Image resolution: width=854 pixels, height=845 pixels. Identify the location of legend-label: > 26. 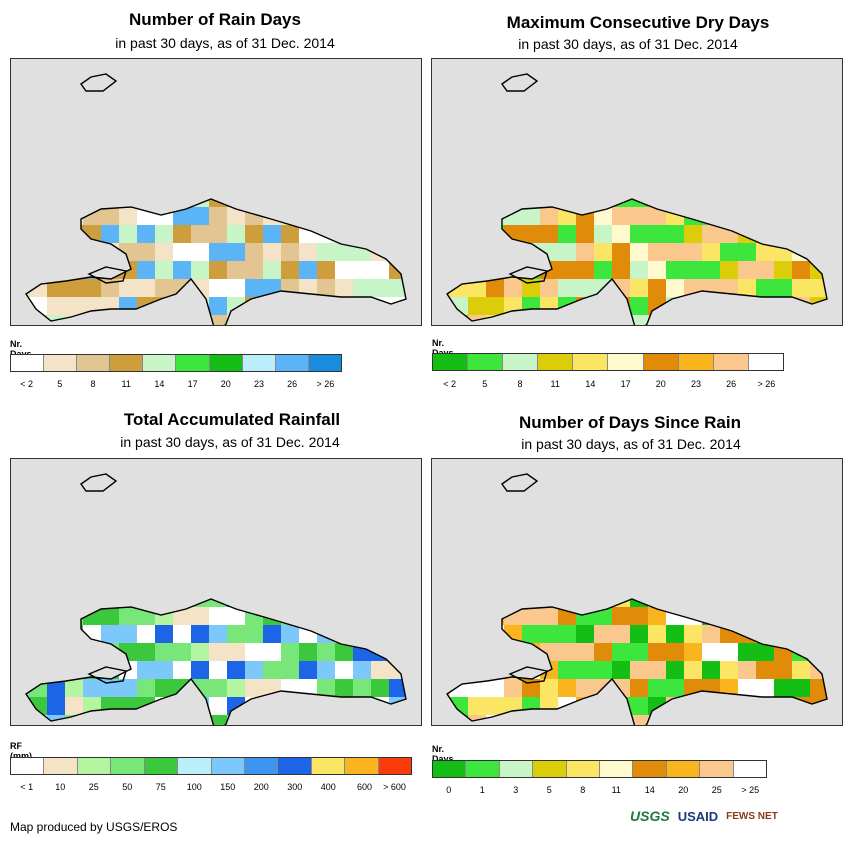
(766, 384).